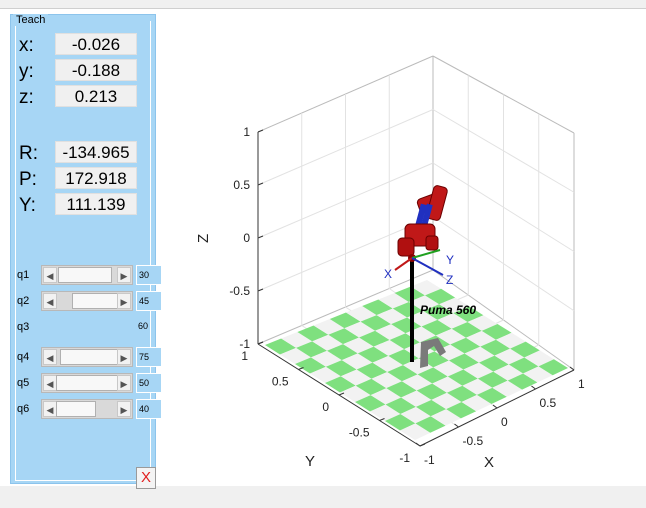 The image size is (646, 508). Describe the element at coordinates (450, 260) in the screenshot. I see `frame-y-label: Y` at that location.